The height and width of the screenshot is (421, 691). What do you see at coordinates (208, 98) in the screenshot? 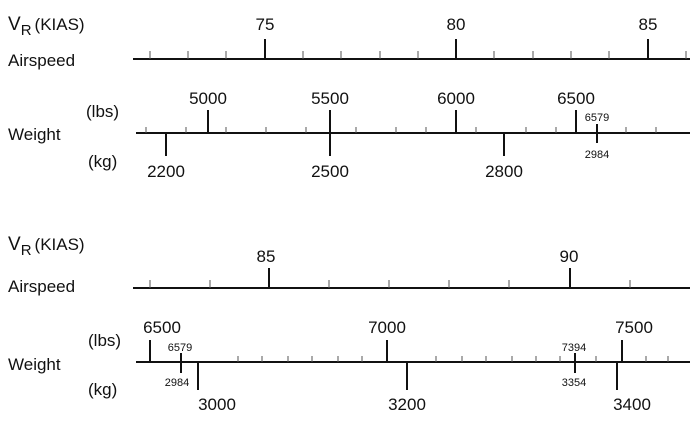
I see `lbs-tick-label: 5000` at bounding box center [208, 98].